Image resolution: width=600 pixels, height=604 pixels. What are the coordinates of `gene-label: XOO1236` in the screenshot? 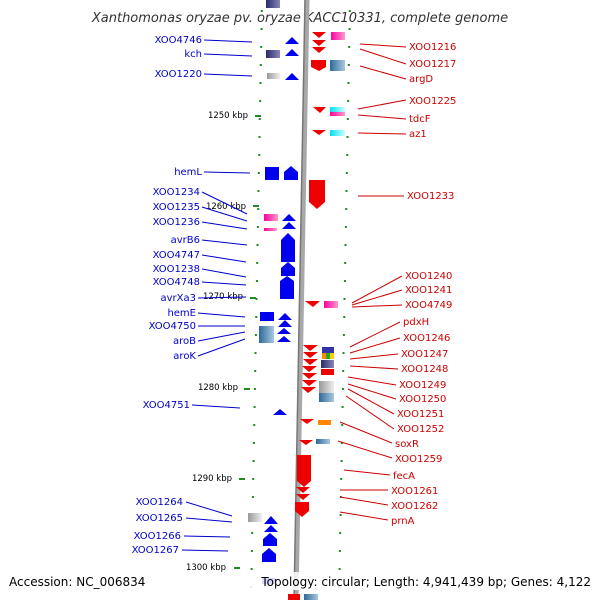 It's located at (176, 222).